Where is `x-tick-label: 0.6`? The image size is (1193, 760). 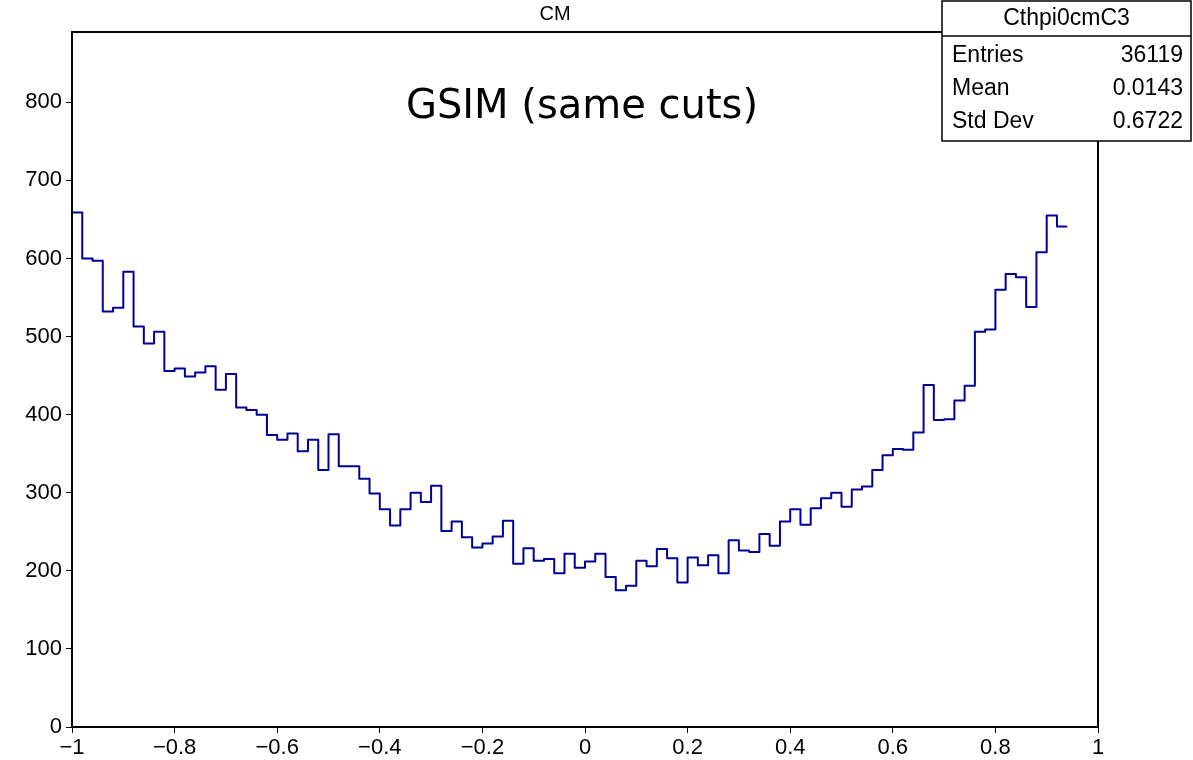
x-tick-label: 0.6 is located at coordinates (893, 747).